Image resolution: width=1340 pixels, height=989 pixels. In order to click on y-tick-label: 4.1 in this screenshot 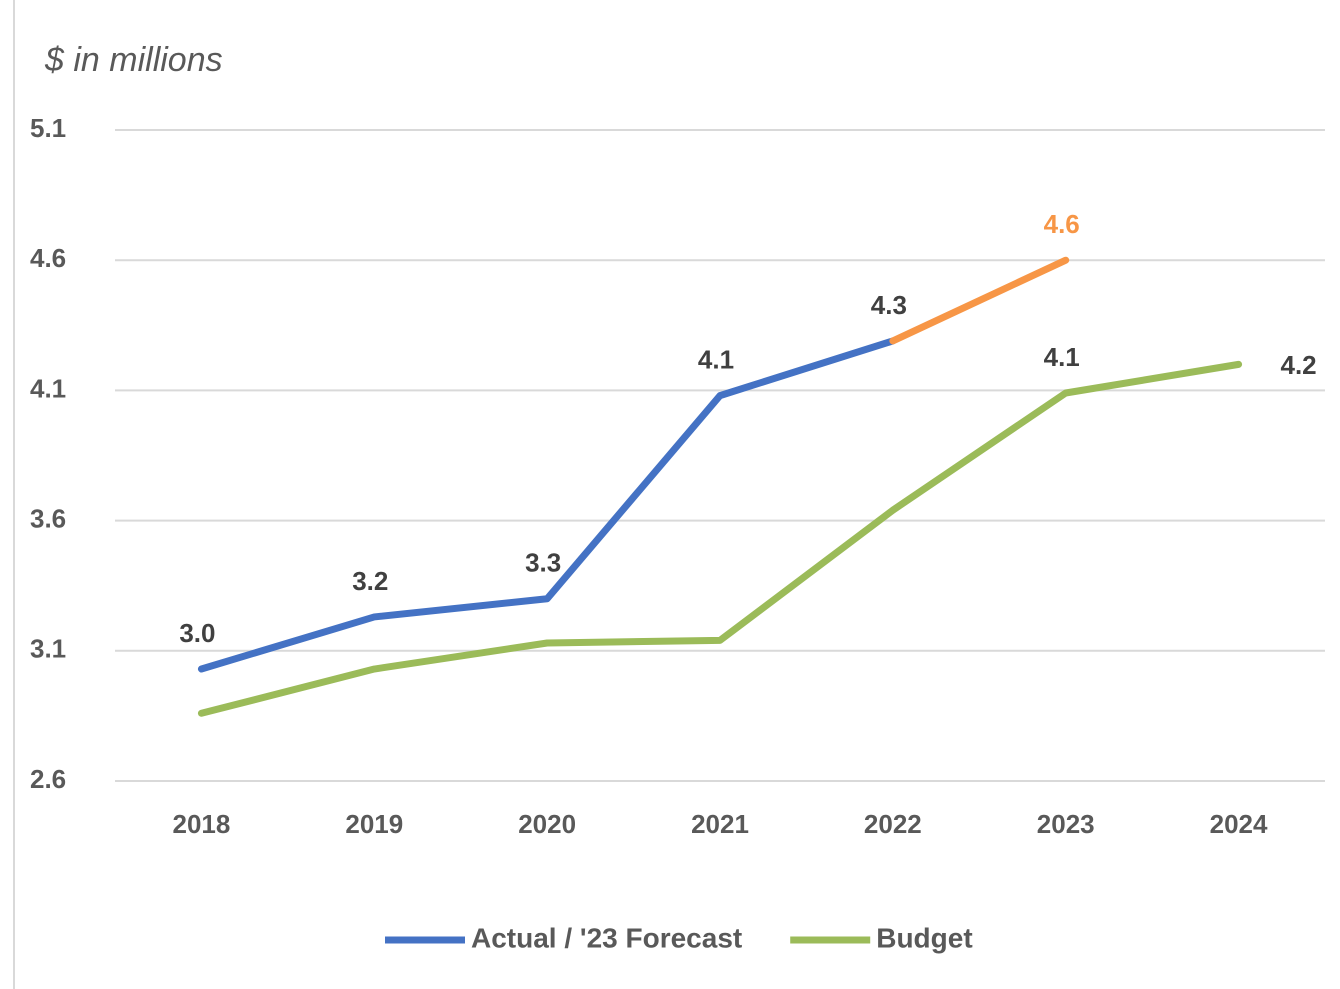, I will do `click(48, 388)`.